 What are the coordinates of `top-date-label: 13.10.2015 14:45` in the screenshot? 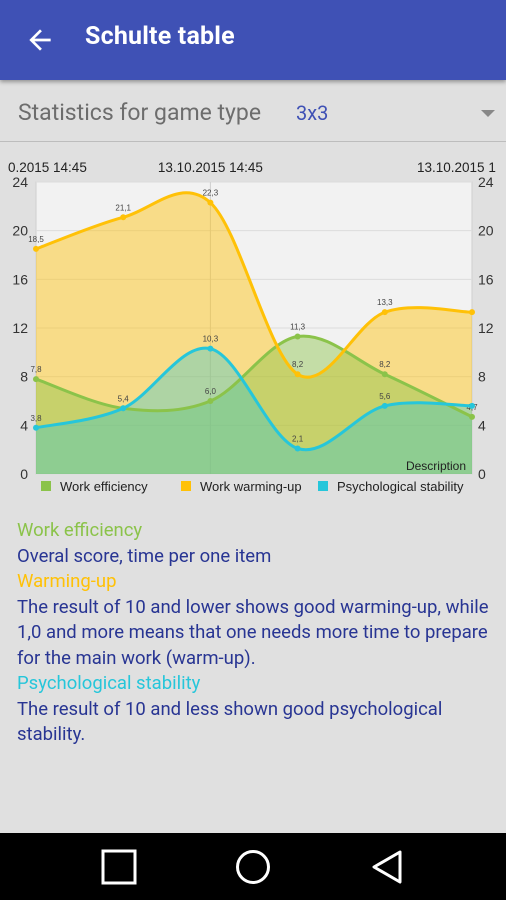 It's located at (210, 167).